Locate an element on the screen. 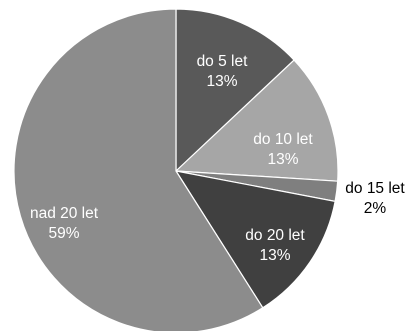 This screenshot has height=331, width=417. slice-label-1: do 10 let 13% is located at coordinates (283, 149).